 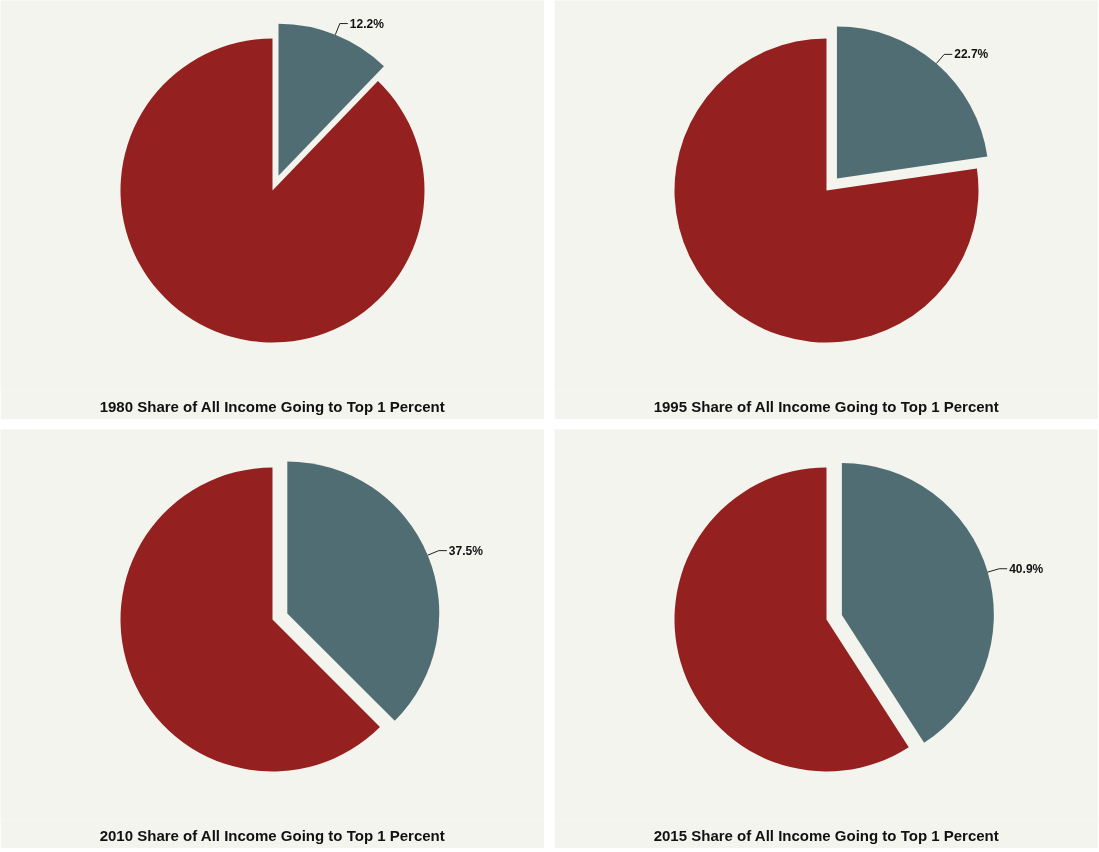 I want to click on data-label: 12.2%, so click(x=367, y=23).